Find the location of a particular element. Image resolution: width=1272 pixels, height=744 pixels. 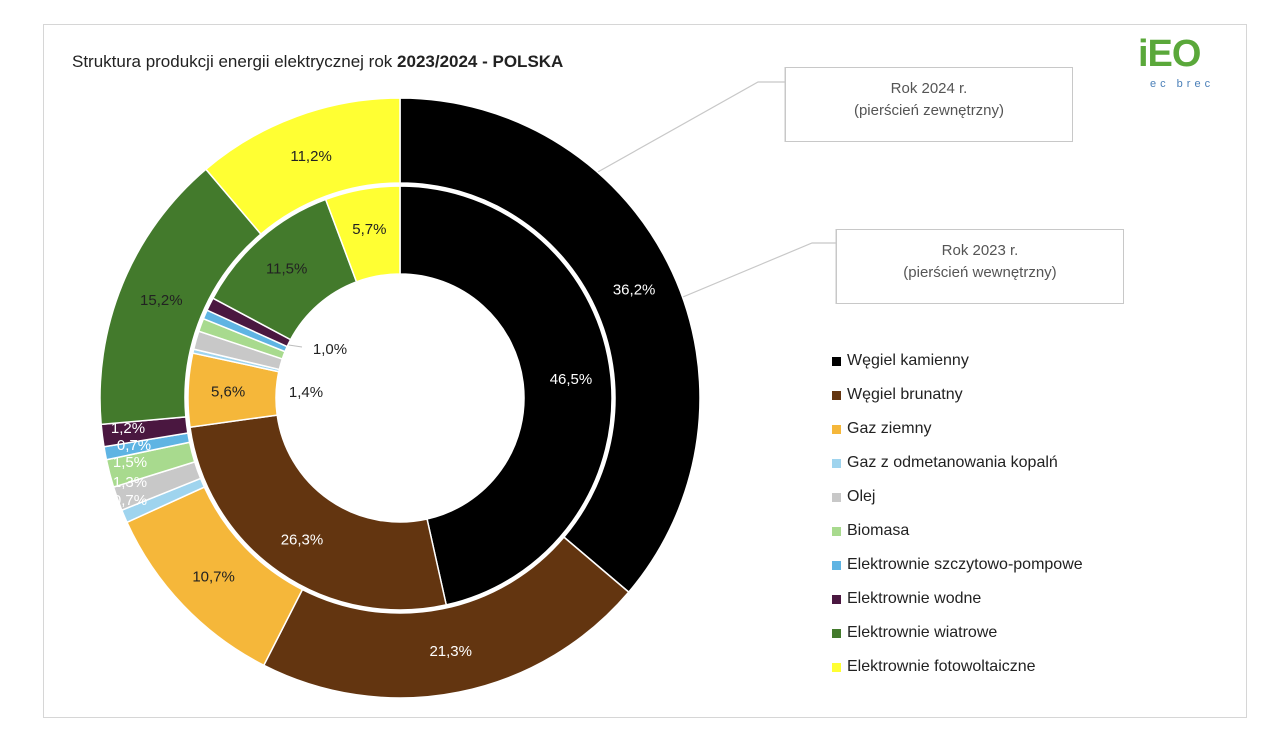

ieo-logo: iEO ec brec is located at coordinates (1188, 65).